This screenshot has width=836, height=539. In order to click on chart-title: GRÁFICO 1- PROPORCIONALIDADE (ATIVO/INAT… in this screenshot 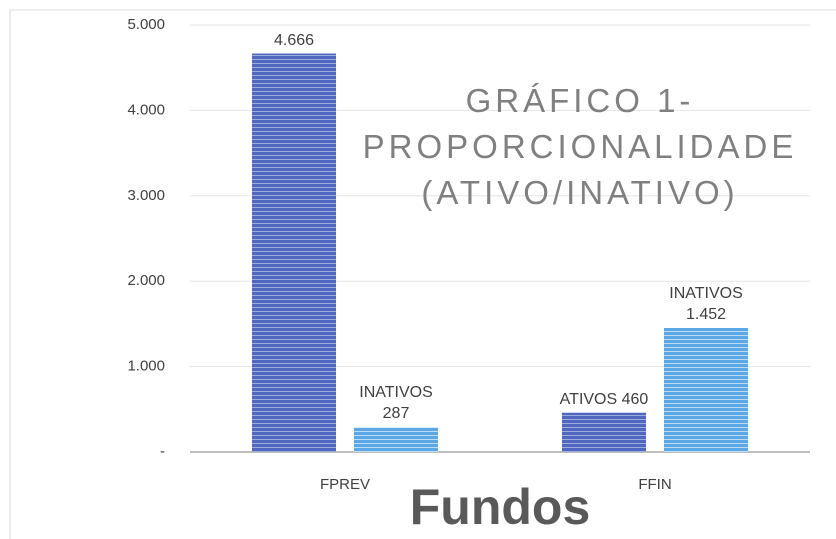, I will do `click(580, 146)`.